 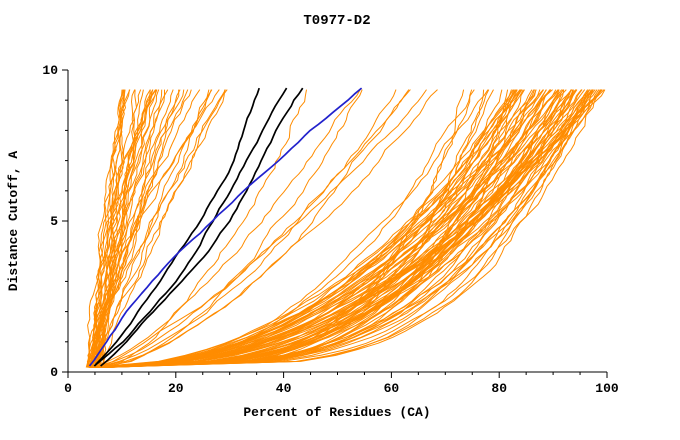 What do you see at coordinates (284, 388) in the screenshot?
I see `x-tick-label: 40` at bounding box center [284, 388].